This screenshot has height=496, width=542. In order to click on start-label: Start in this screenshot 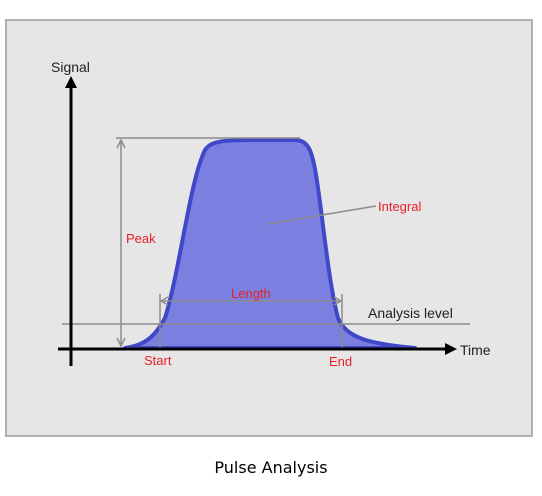, I will do `click(158, 360)`.